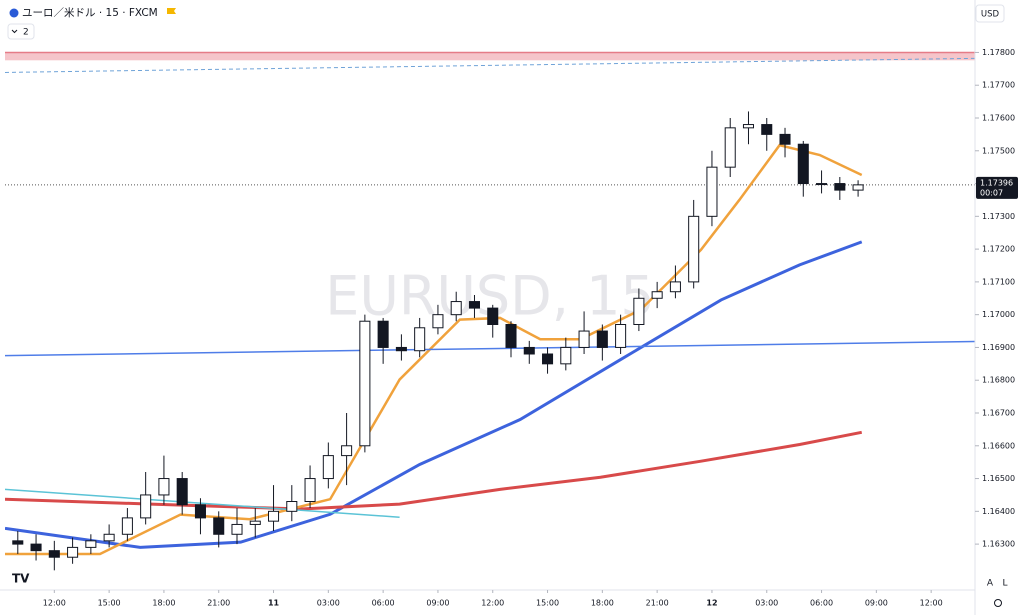 The width and height of the screenshot is (1024, 615). What do you see at coordinates (998, 85) in the screenshot?
I see `y-tick-label: 1.17700` at bounding box center [998, 85].